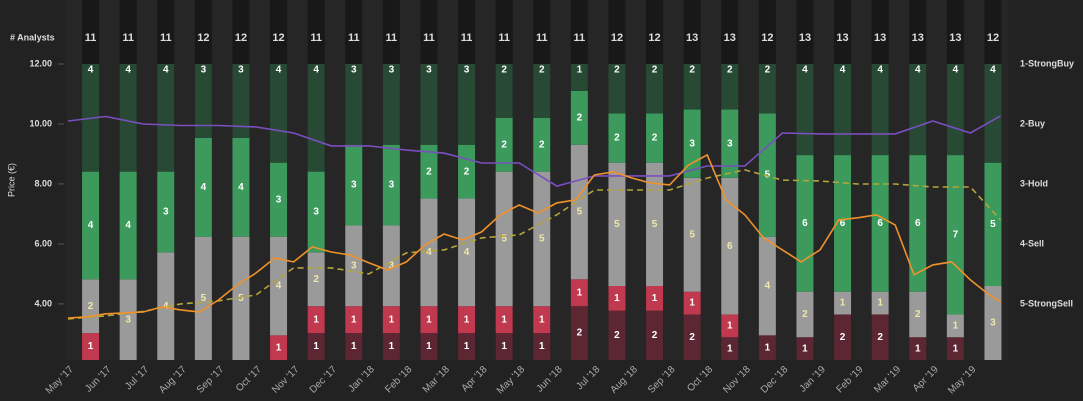  Describe the element at coordinates (1047, 63) in the screenshot. I see `y2-tick-label: 1-StrongBuy` at that location.